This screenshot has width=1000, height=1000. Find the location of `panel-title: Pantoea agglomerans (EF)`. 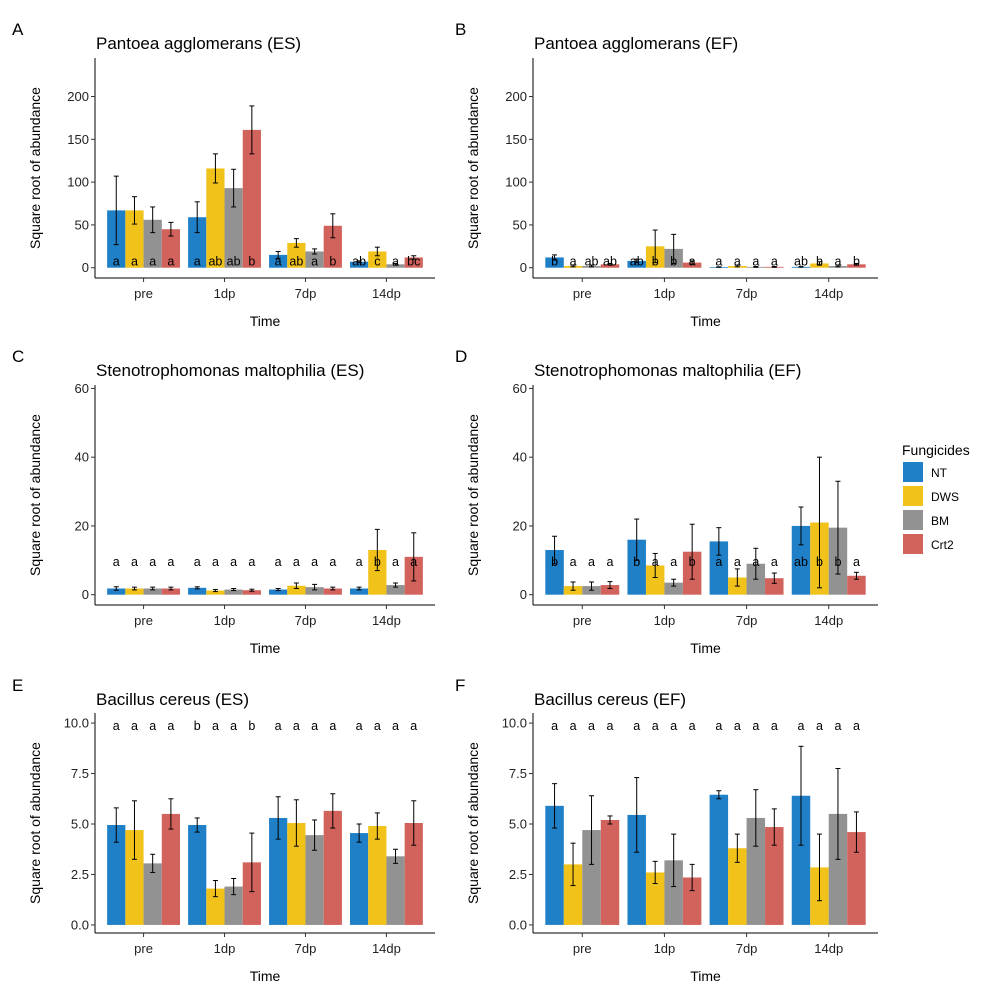

panel-title: Pantoea agglomerans (EF) is located at coordinates (636, 43).